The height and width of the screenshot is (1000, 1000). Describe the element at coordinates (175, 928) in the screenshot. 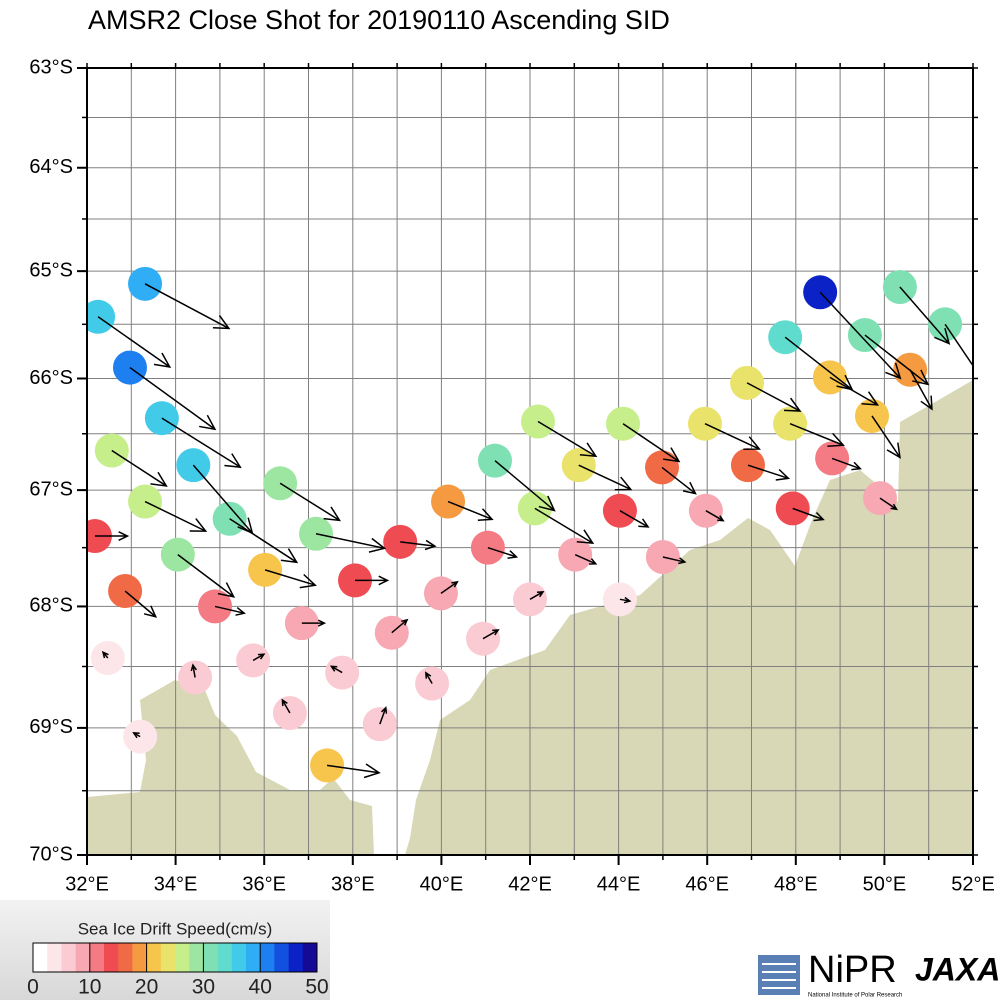

I see `colorbar-title: Sea Ice Drift Speed(cm/s)` at that location.